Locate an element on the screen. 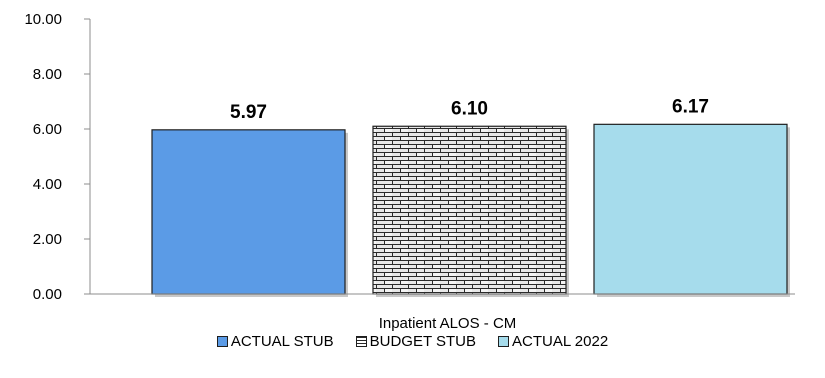 The width and height of the screenshot is (825, 378). legend-item-actual-2022: ACTUAL 2022 is located at coordinates (553, 341).